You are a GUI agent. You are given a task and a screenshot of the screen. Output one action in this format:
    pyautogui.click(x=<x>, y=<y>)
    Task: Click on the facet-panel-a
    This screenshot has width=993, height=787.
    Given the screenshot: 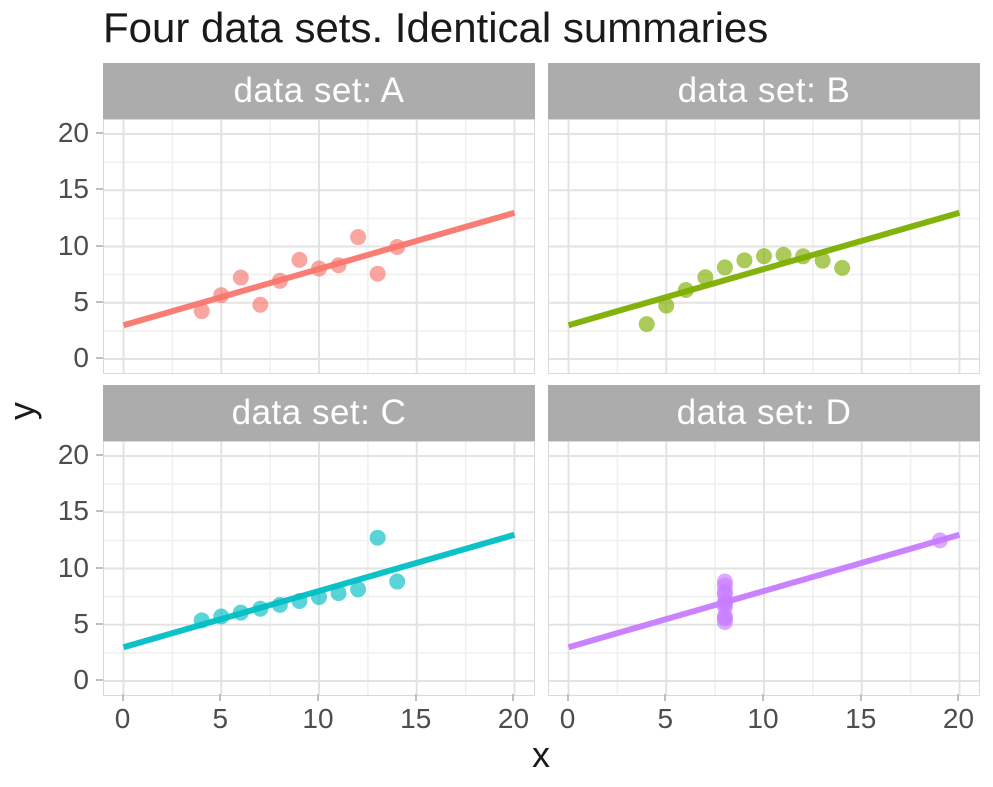 What is the action you would take?
    pyautogui.click(x=319, y=246)
    